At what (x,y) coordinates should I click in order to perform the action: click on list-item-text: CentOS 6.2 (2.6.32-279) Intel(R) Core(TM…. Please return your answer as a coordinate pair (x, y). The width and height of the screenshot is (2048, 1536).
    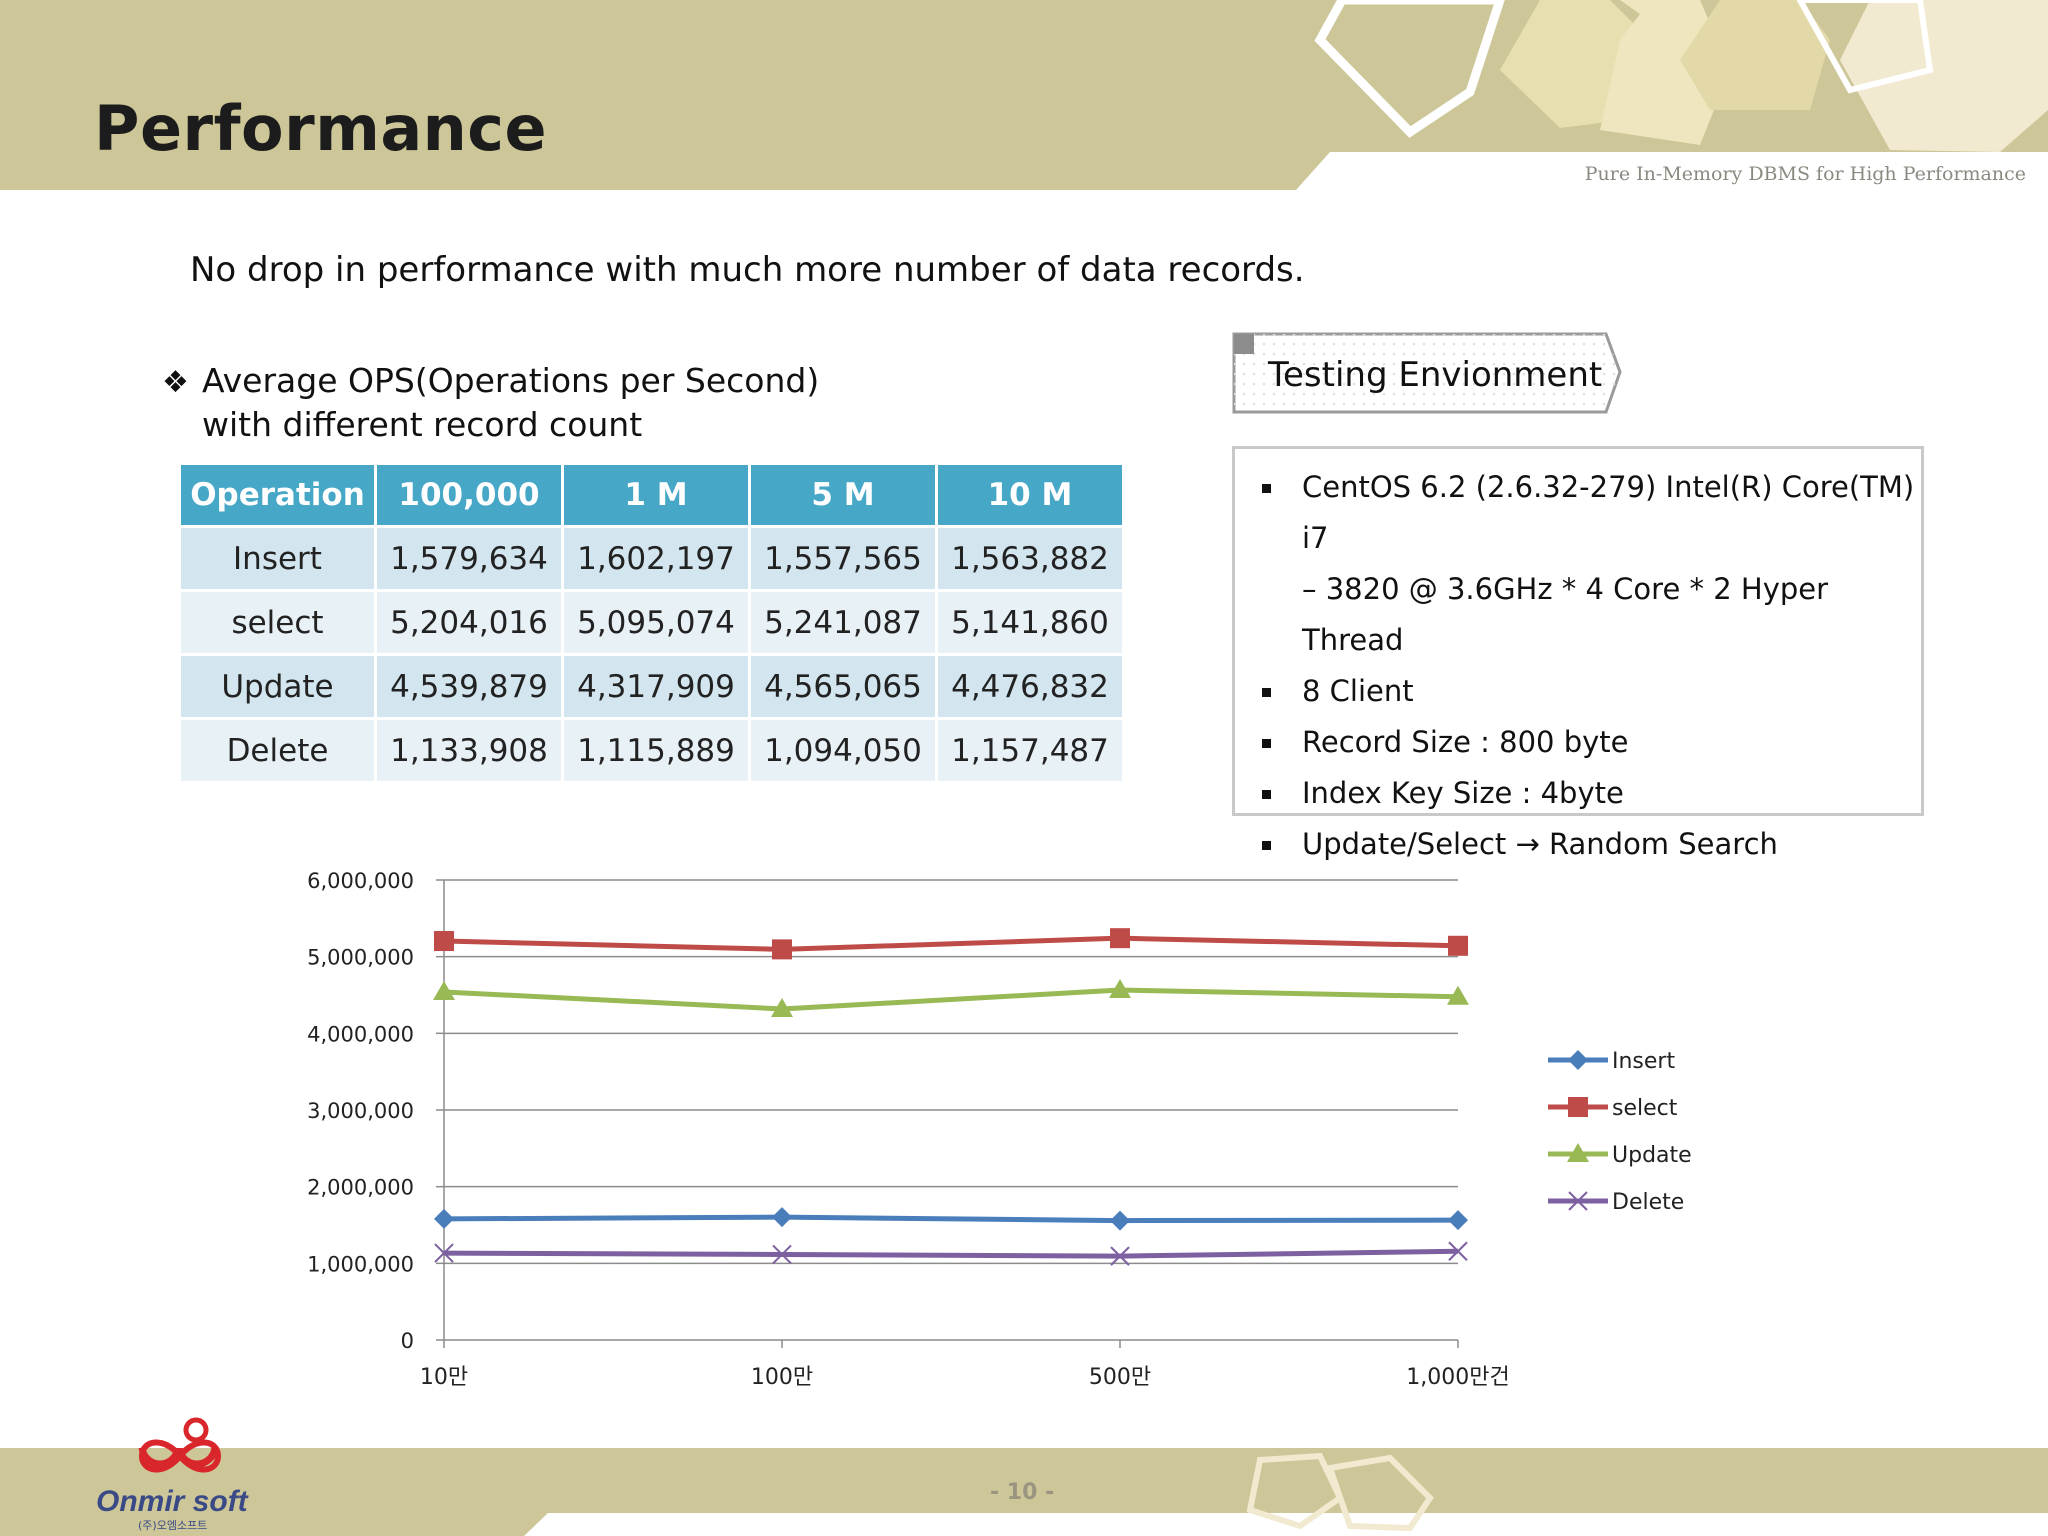
    Looking at the image, I should click on (1608, 512).